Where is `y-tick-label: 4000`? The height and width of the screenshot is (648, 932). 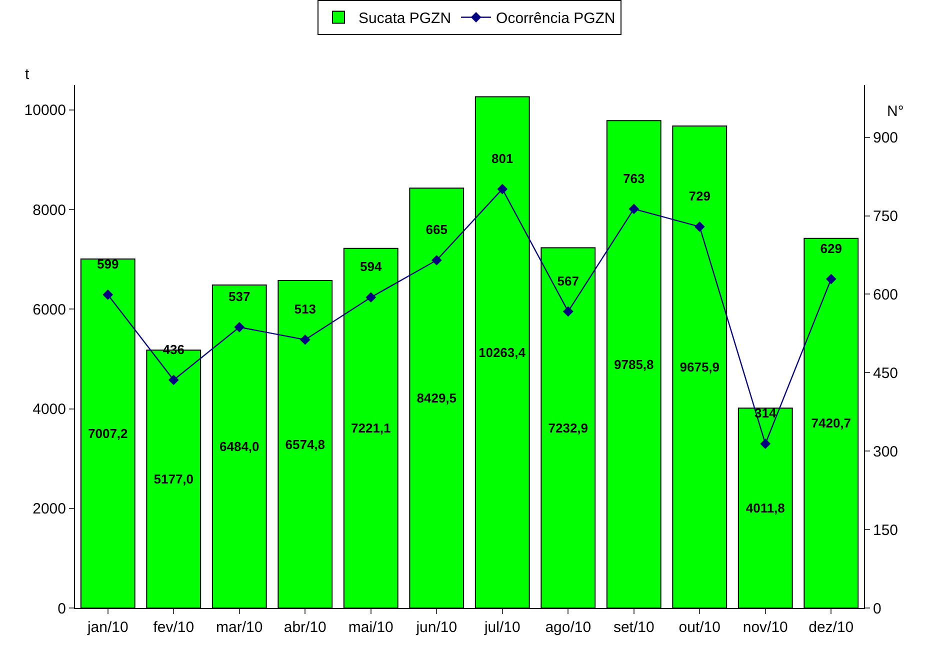 y-tick-label: 4000 is located at coordinates (49, 409).